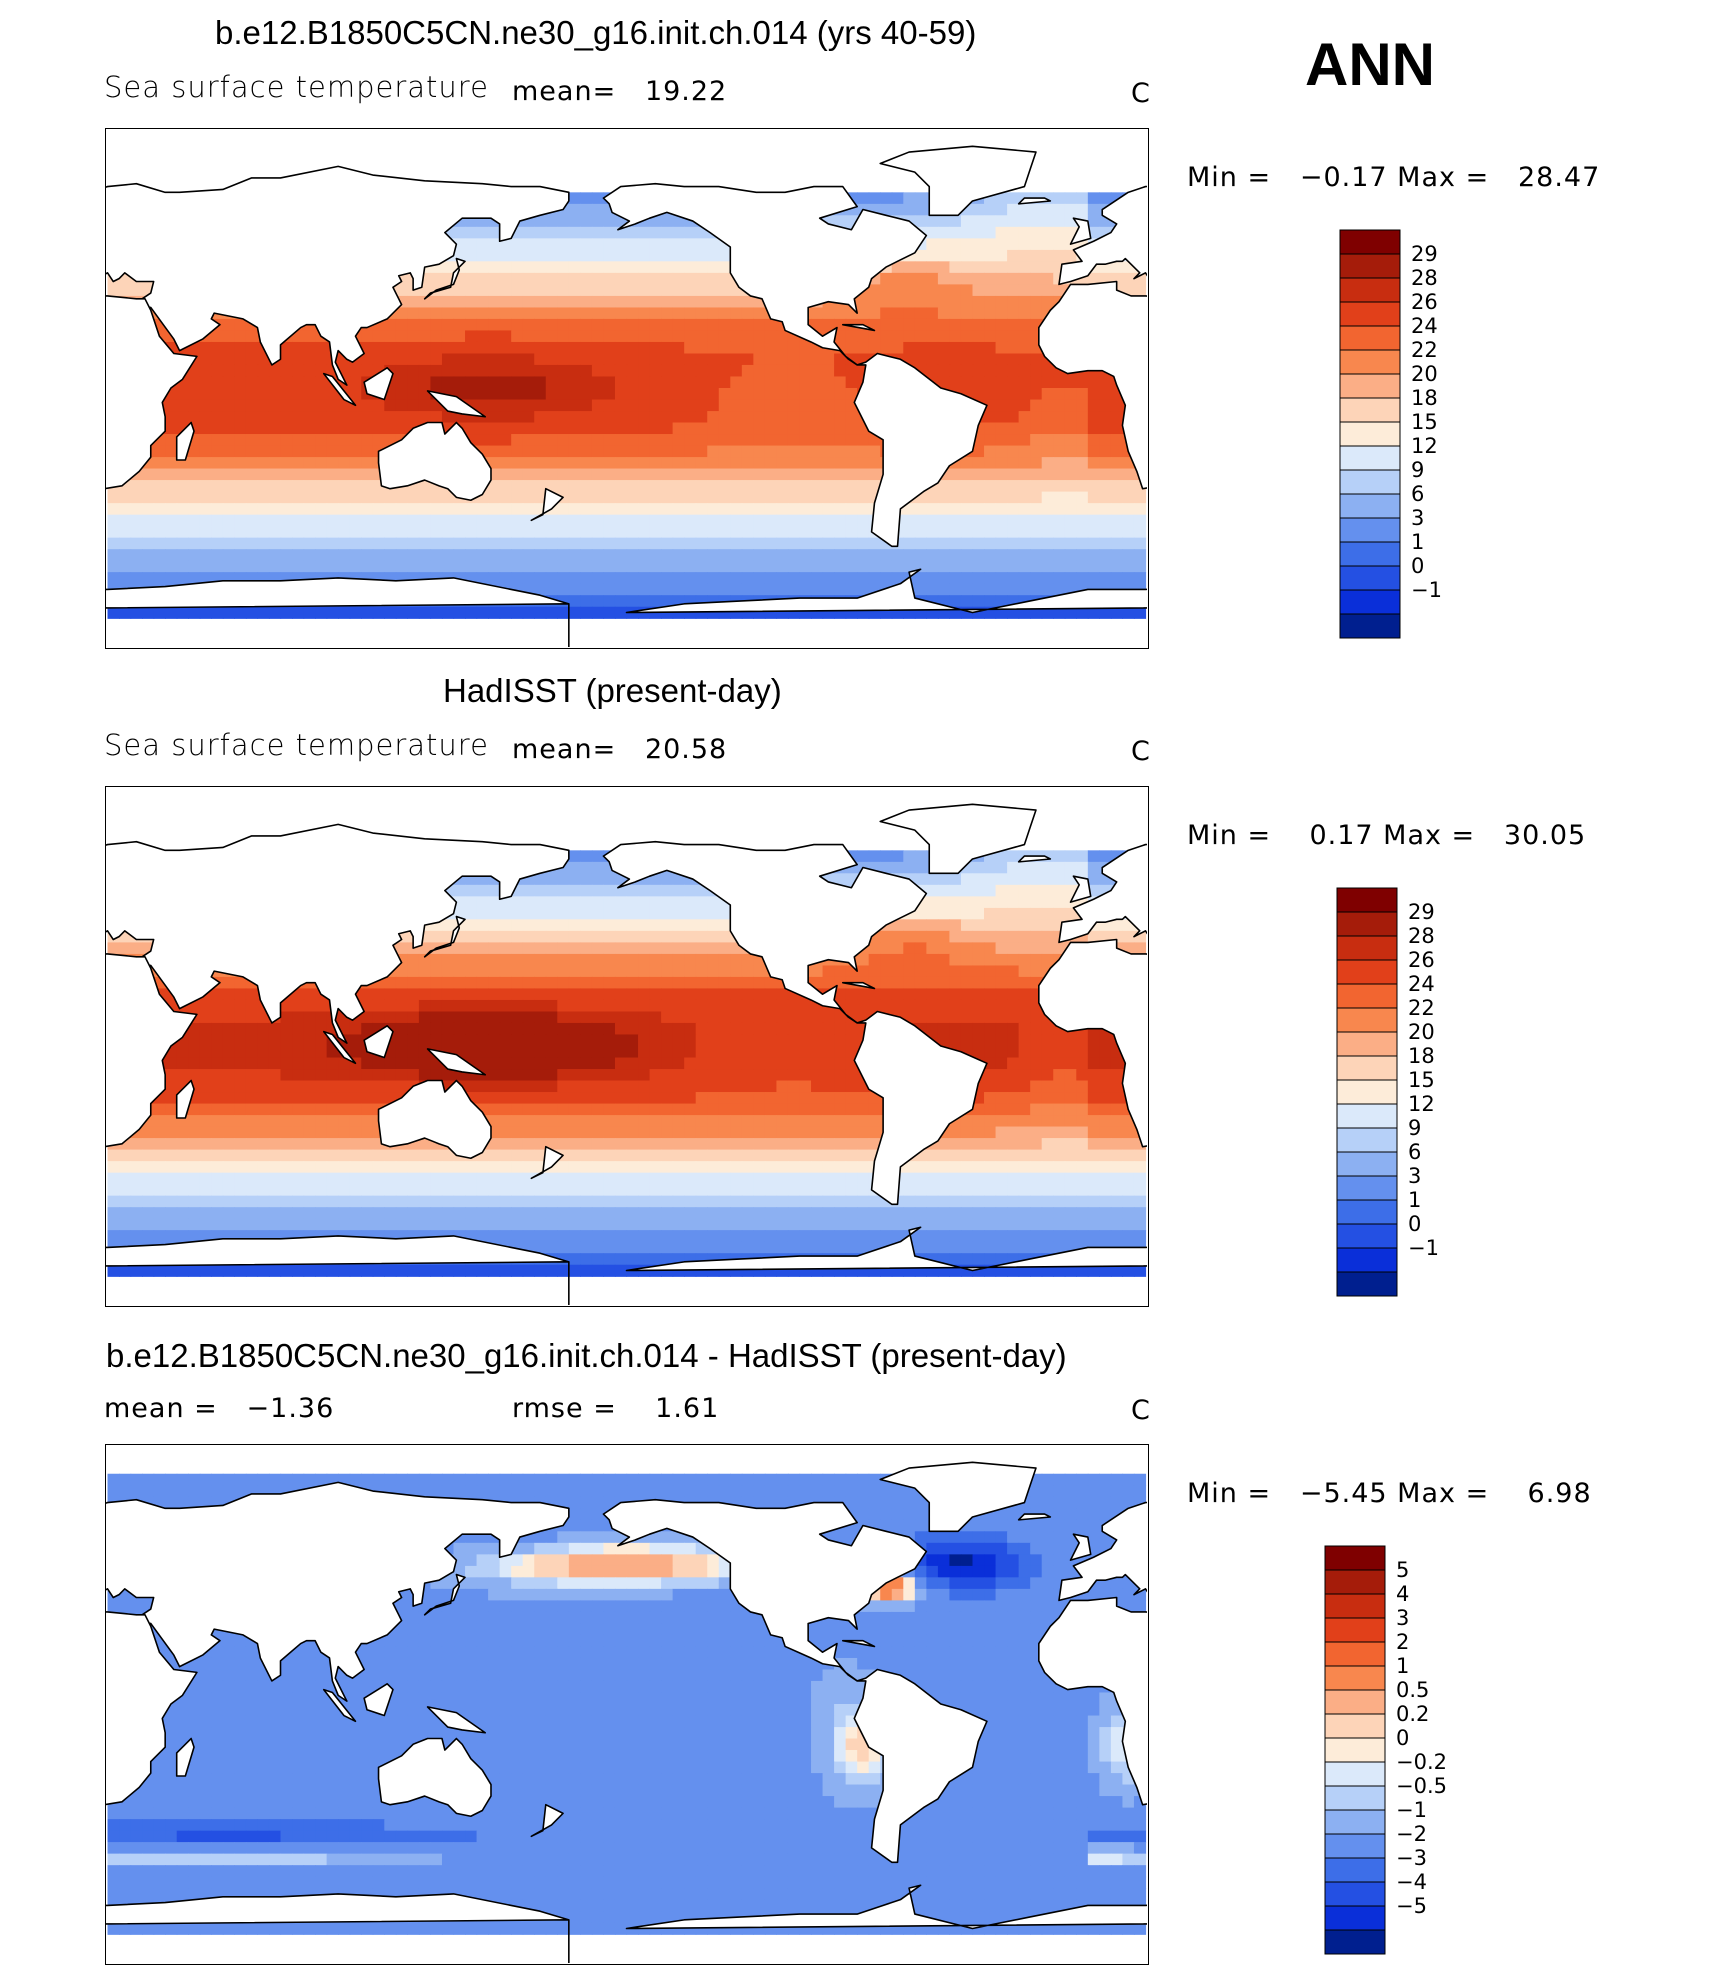  I want to click on legend-level-label: 0.5, so click(1412, 1690).